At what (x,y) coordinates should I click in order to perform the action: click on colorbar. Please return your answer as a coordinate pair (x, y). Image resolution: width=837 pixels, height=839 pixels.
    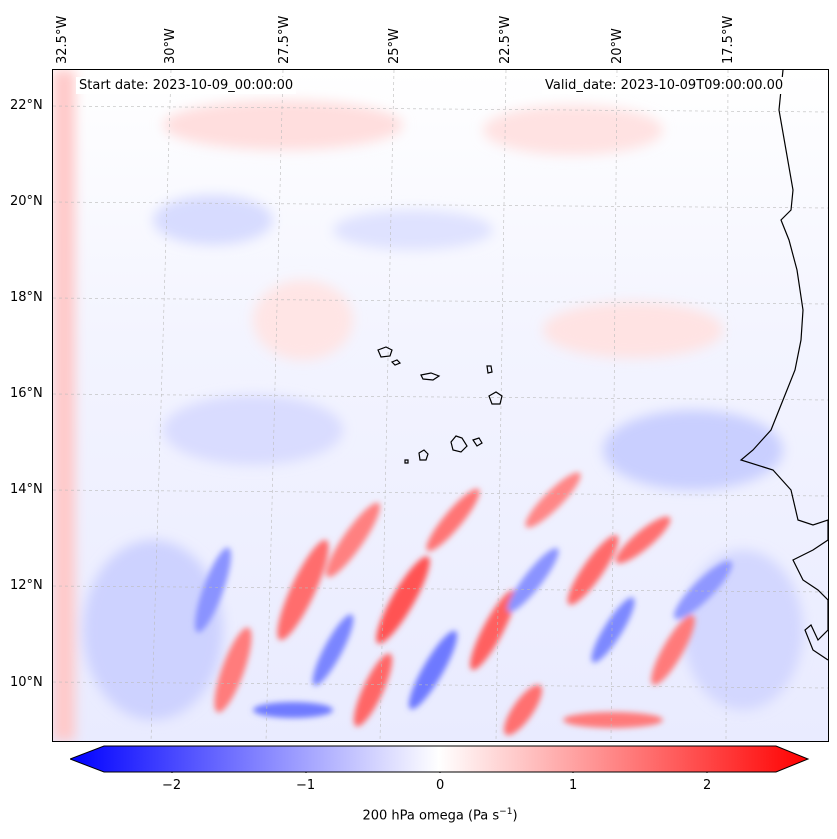
    Looking at the image, I should click on (440, 759).